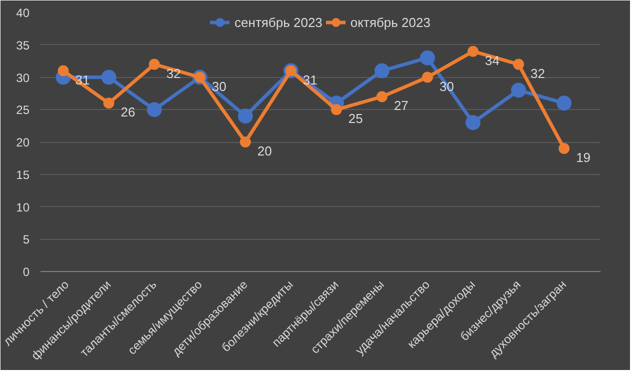 The image size is (640, 377). Describe the element at coordinates (355, 118) in the screenshot. I see `data-label: 25` at that location.